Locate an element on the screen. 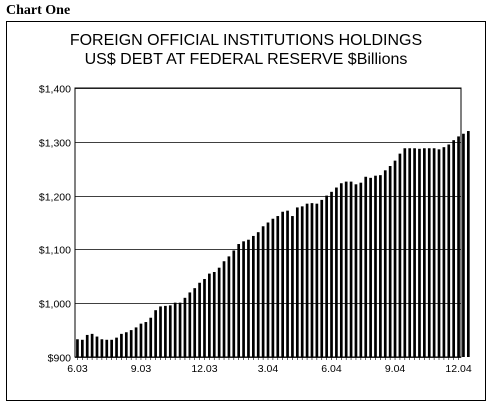 This screenshot has width=494, height=406. y-tick-label: $1,000 is located at coordinates (55, 305).